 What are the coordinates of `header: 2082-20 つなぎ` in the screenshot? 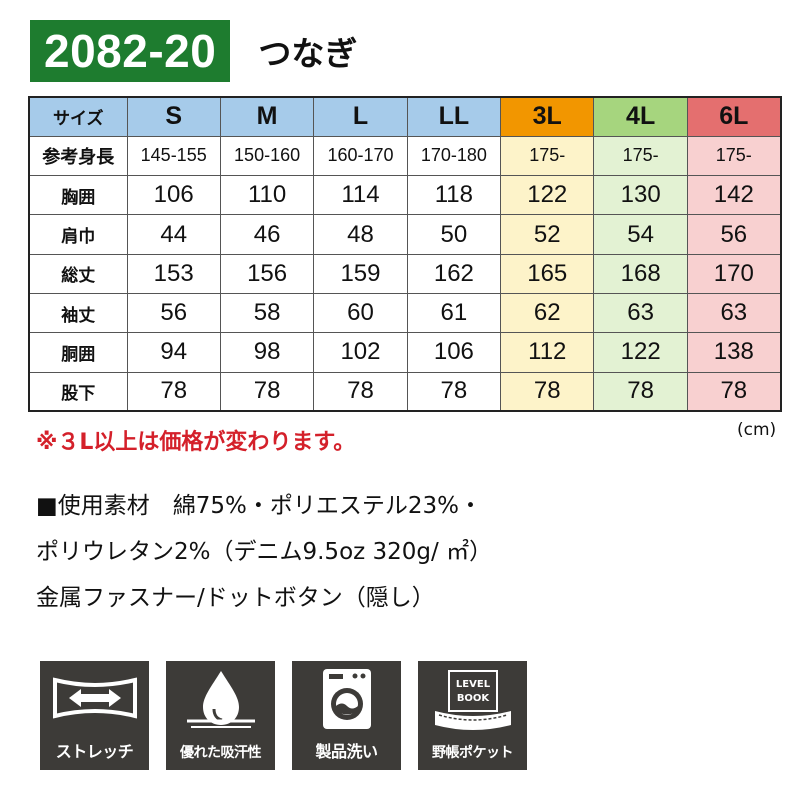 It's located at (193, 51).